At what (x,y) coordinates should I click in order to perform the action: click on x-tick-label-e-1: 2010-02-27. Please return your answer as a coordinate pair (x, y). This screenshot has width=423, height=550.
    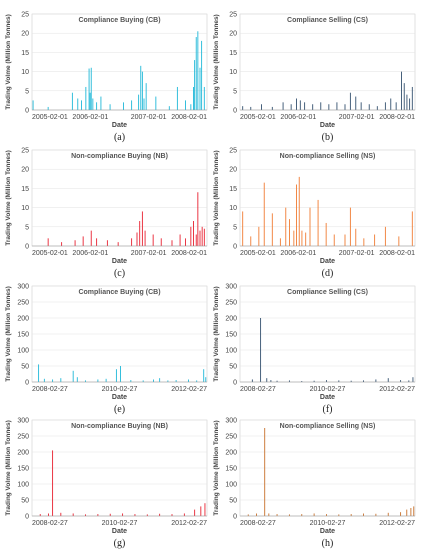
    Looking at the image, I should click on (120, 389).